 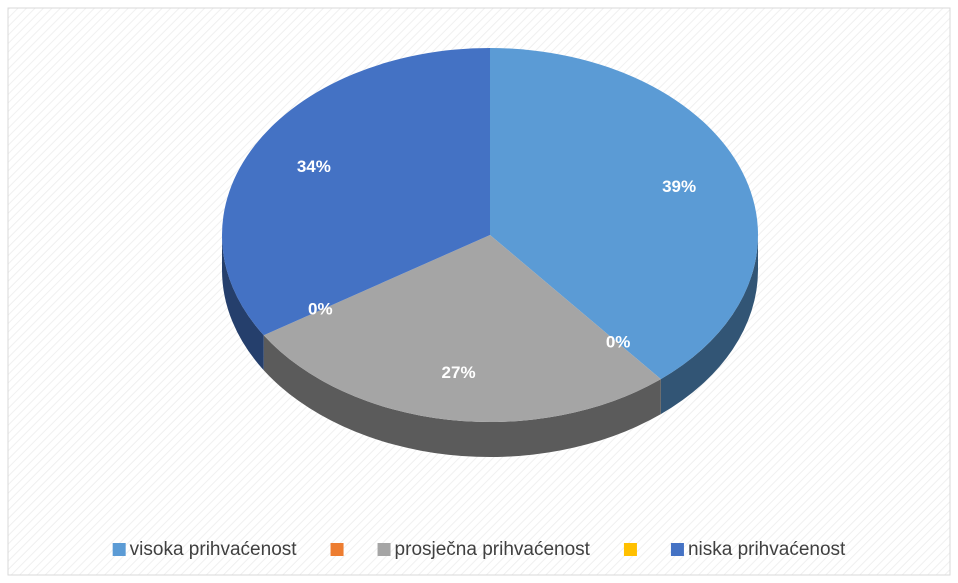 I want to click on data-label: 39%, so click(x=679, y=186).